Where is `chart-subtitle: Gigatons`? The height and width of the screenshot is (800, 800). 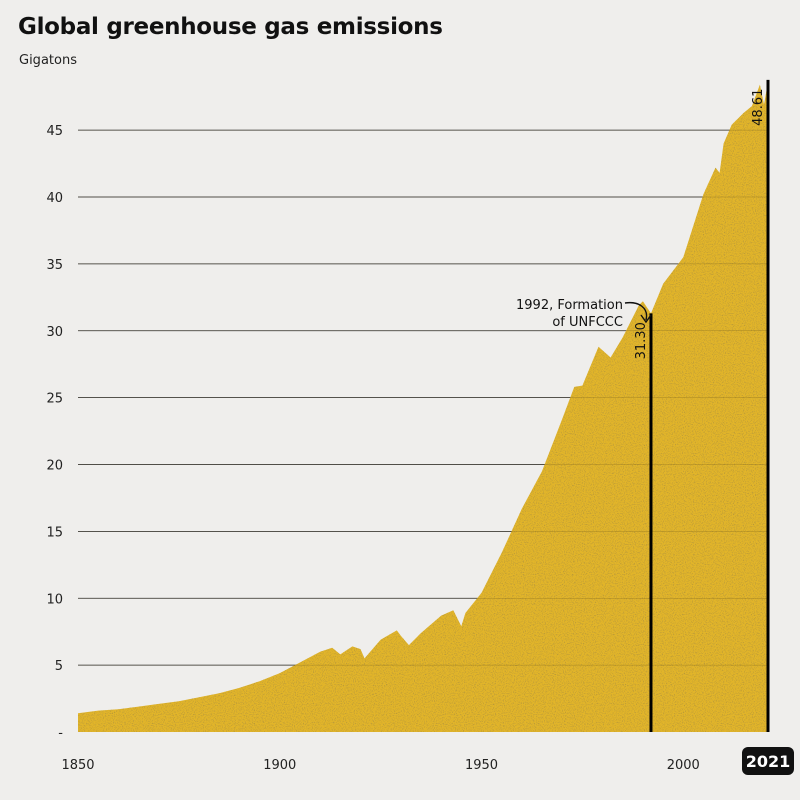
chart-subtitle: Gigatons is located at coordinates (48, 60).